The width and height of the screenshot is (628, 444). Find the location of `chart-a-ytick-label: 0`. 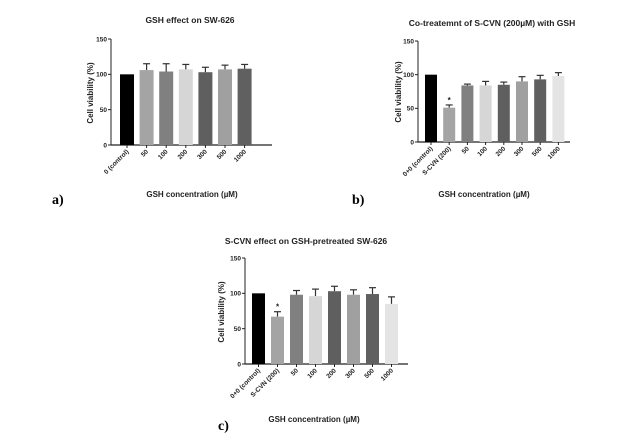

chart-a-ytick-label: 0 is located at coordinates (105, 145).